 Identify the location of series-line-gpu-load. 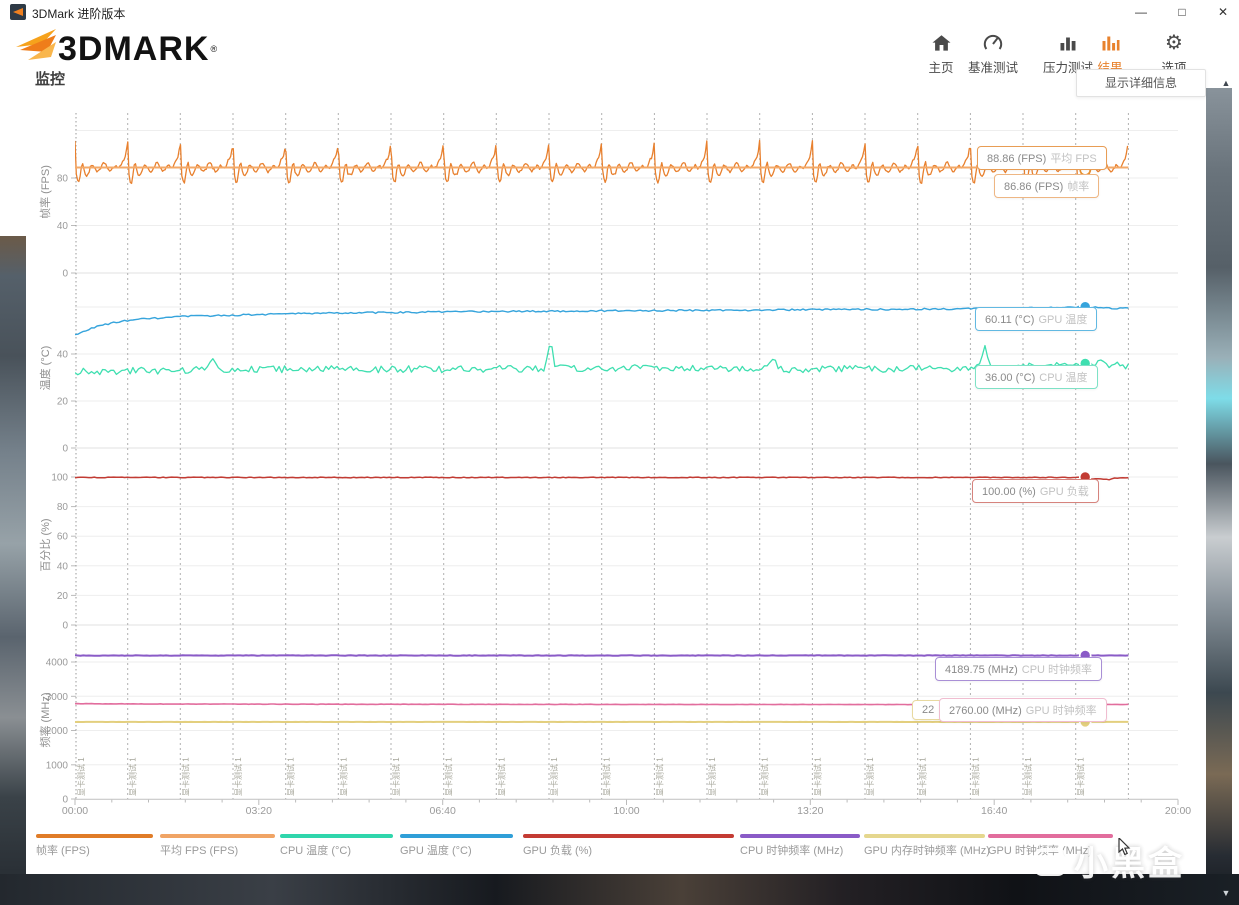
(602, 478).